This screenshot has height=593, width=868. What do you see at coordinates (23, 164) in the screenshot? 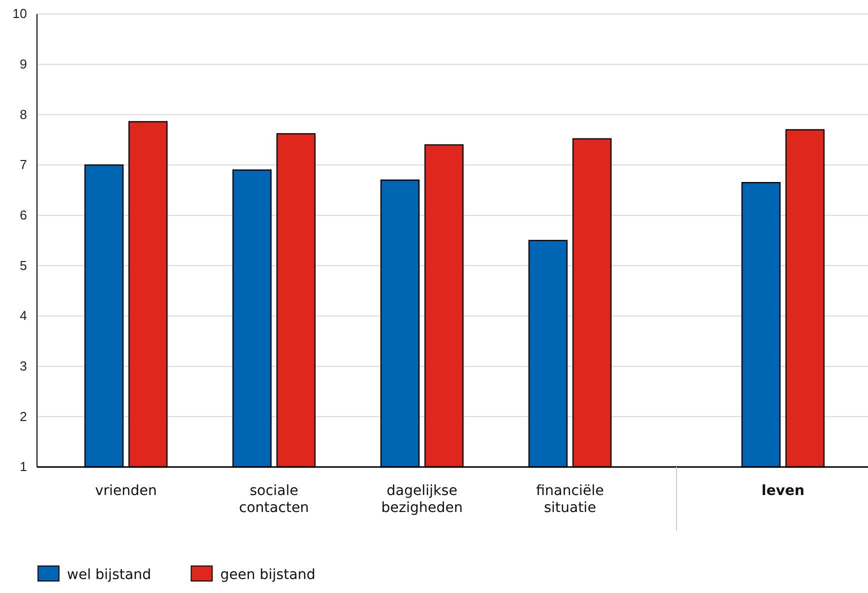
I see `y-tick-label: 7` at bounding box center [23, 164].